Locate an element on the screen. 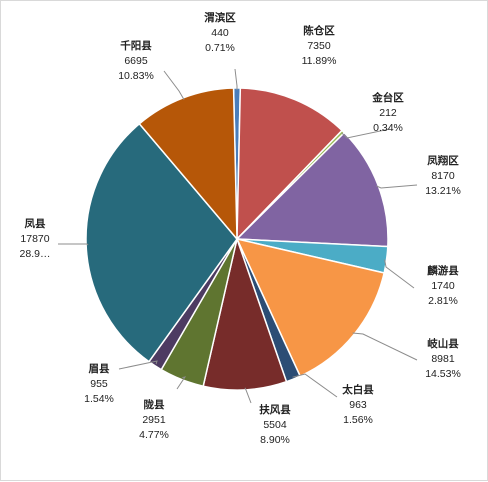 The image size is (488, 482). slice-percent-label: 13.21% is located at coordinates (443, 191).